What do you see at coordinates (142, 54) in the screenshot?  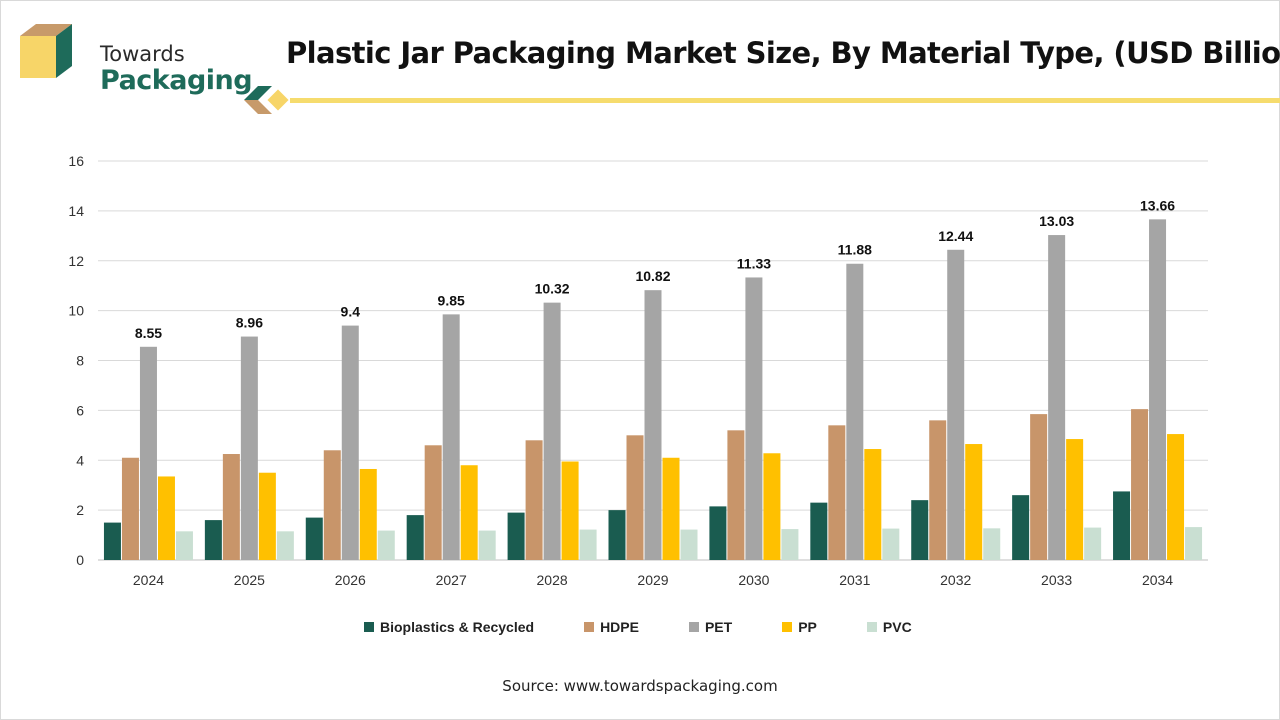 I see `brand-name-line1: Towards` at bounding box center [142, 54].